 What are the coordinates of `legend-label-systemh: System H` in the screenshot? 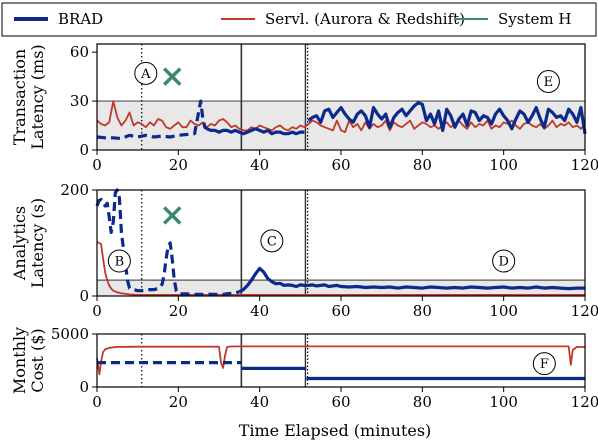 It's located at (534, 19).